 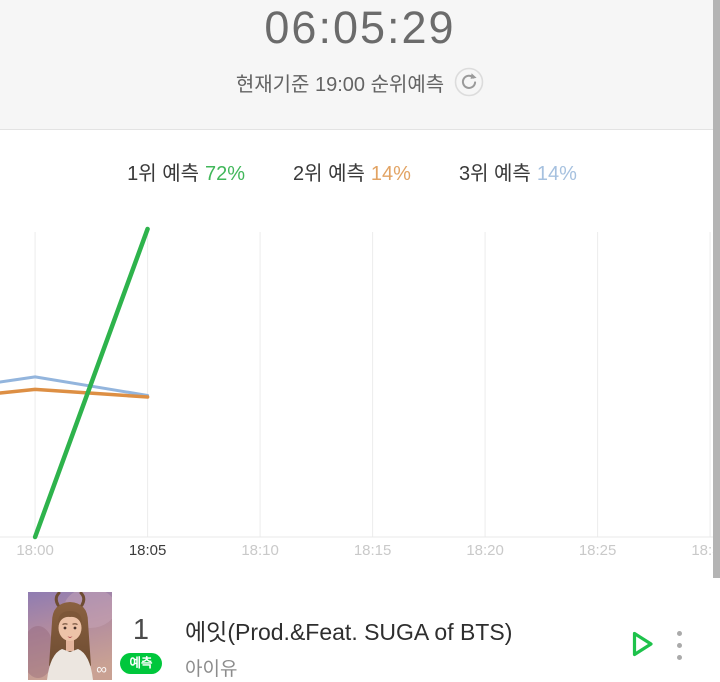 I want to click on subtitle-row: 현재기준 19:00 순위예측, so click(x=360, y=82).